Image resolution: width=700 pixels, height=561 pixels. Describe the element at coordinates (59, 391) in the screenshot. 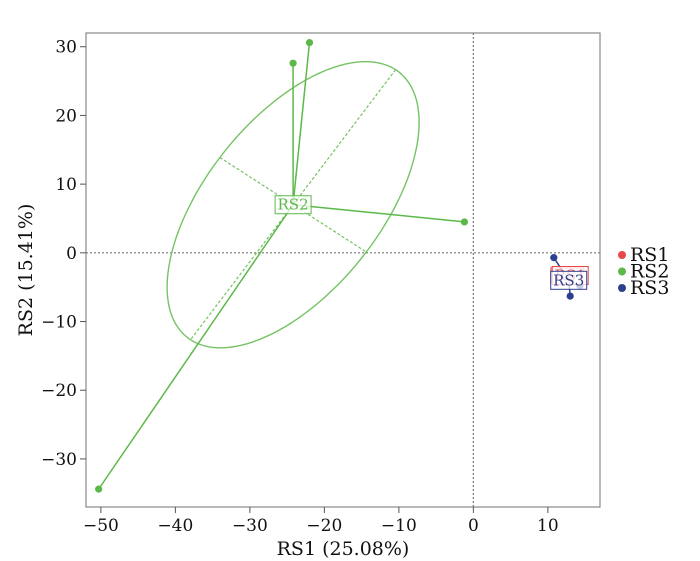

I see `y-tick-label: −20` at that location.